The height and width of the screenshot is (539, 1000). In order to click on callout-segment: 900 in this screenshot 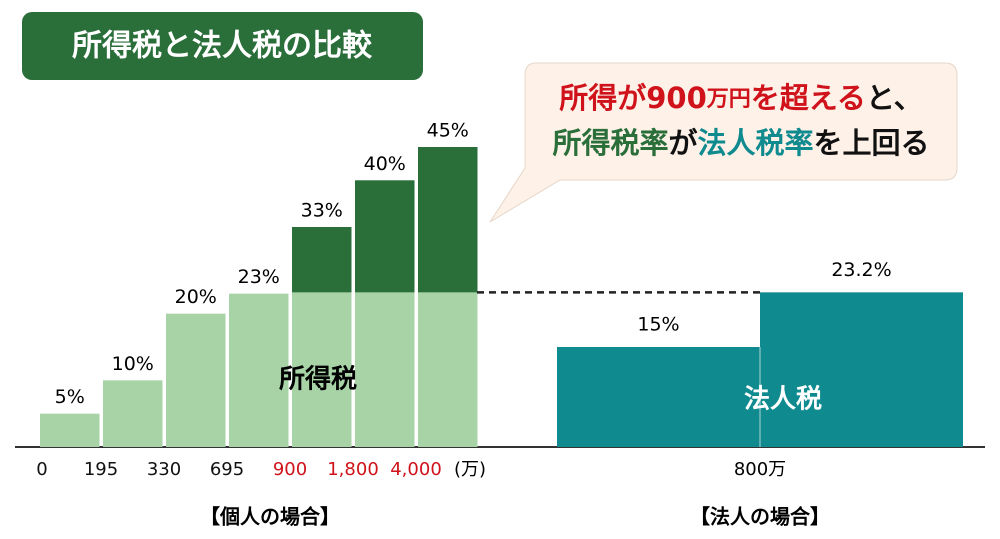, I will do `click(676, 98)`.